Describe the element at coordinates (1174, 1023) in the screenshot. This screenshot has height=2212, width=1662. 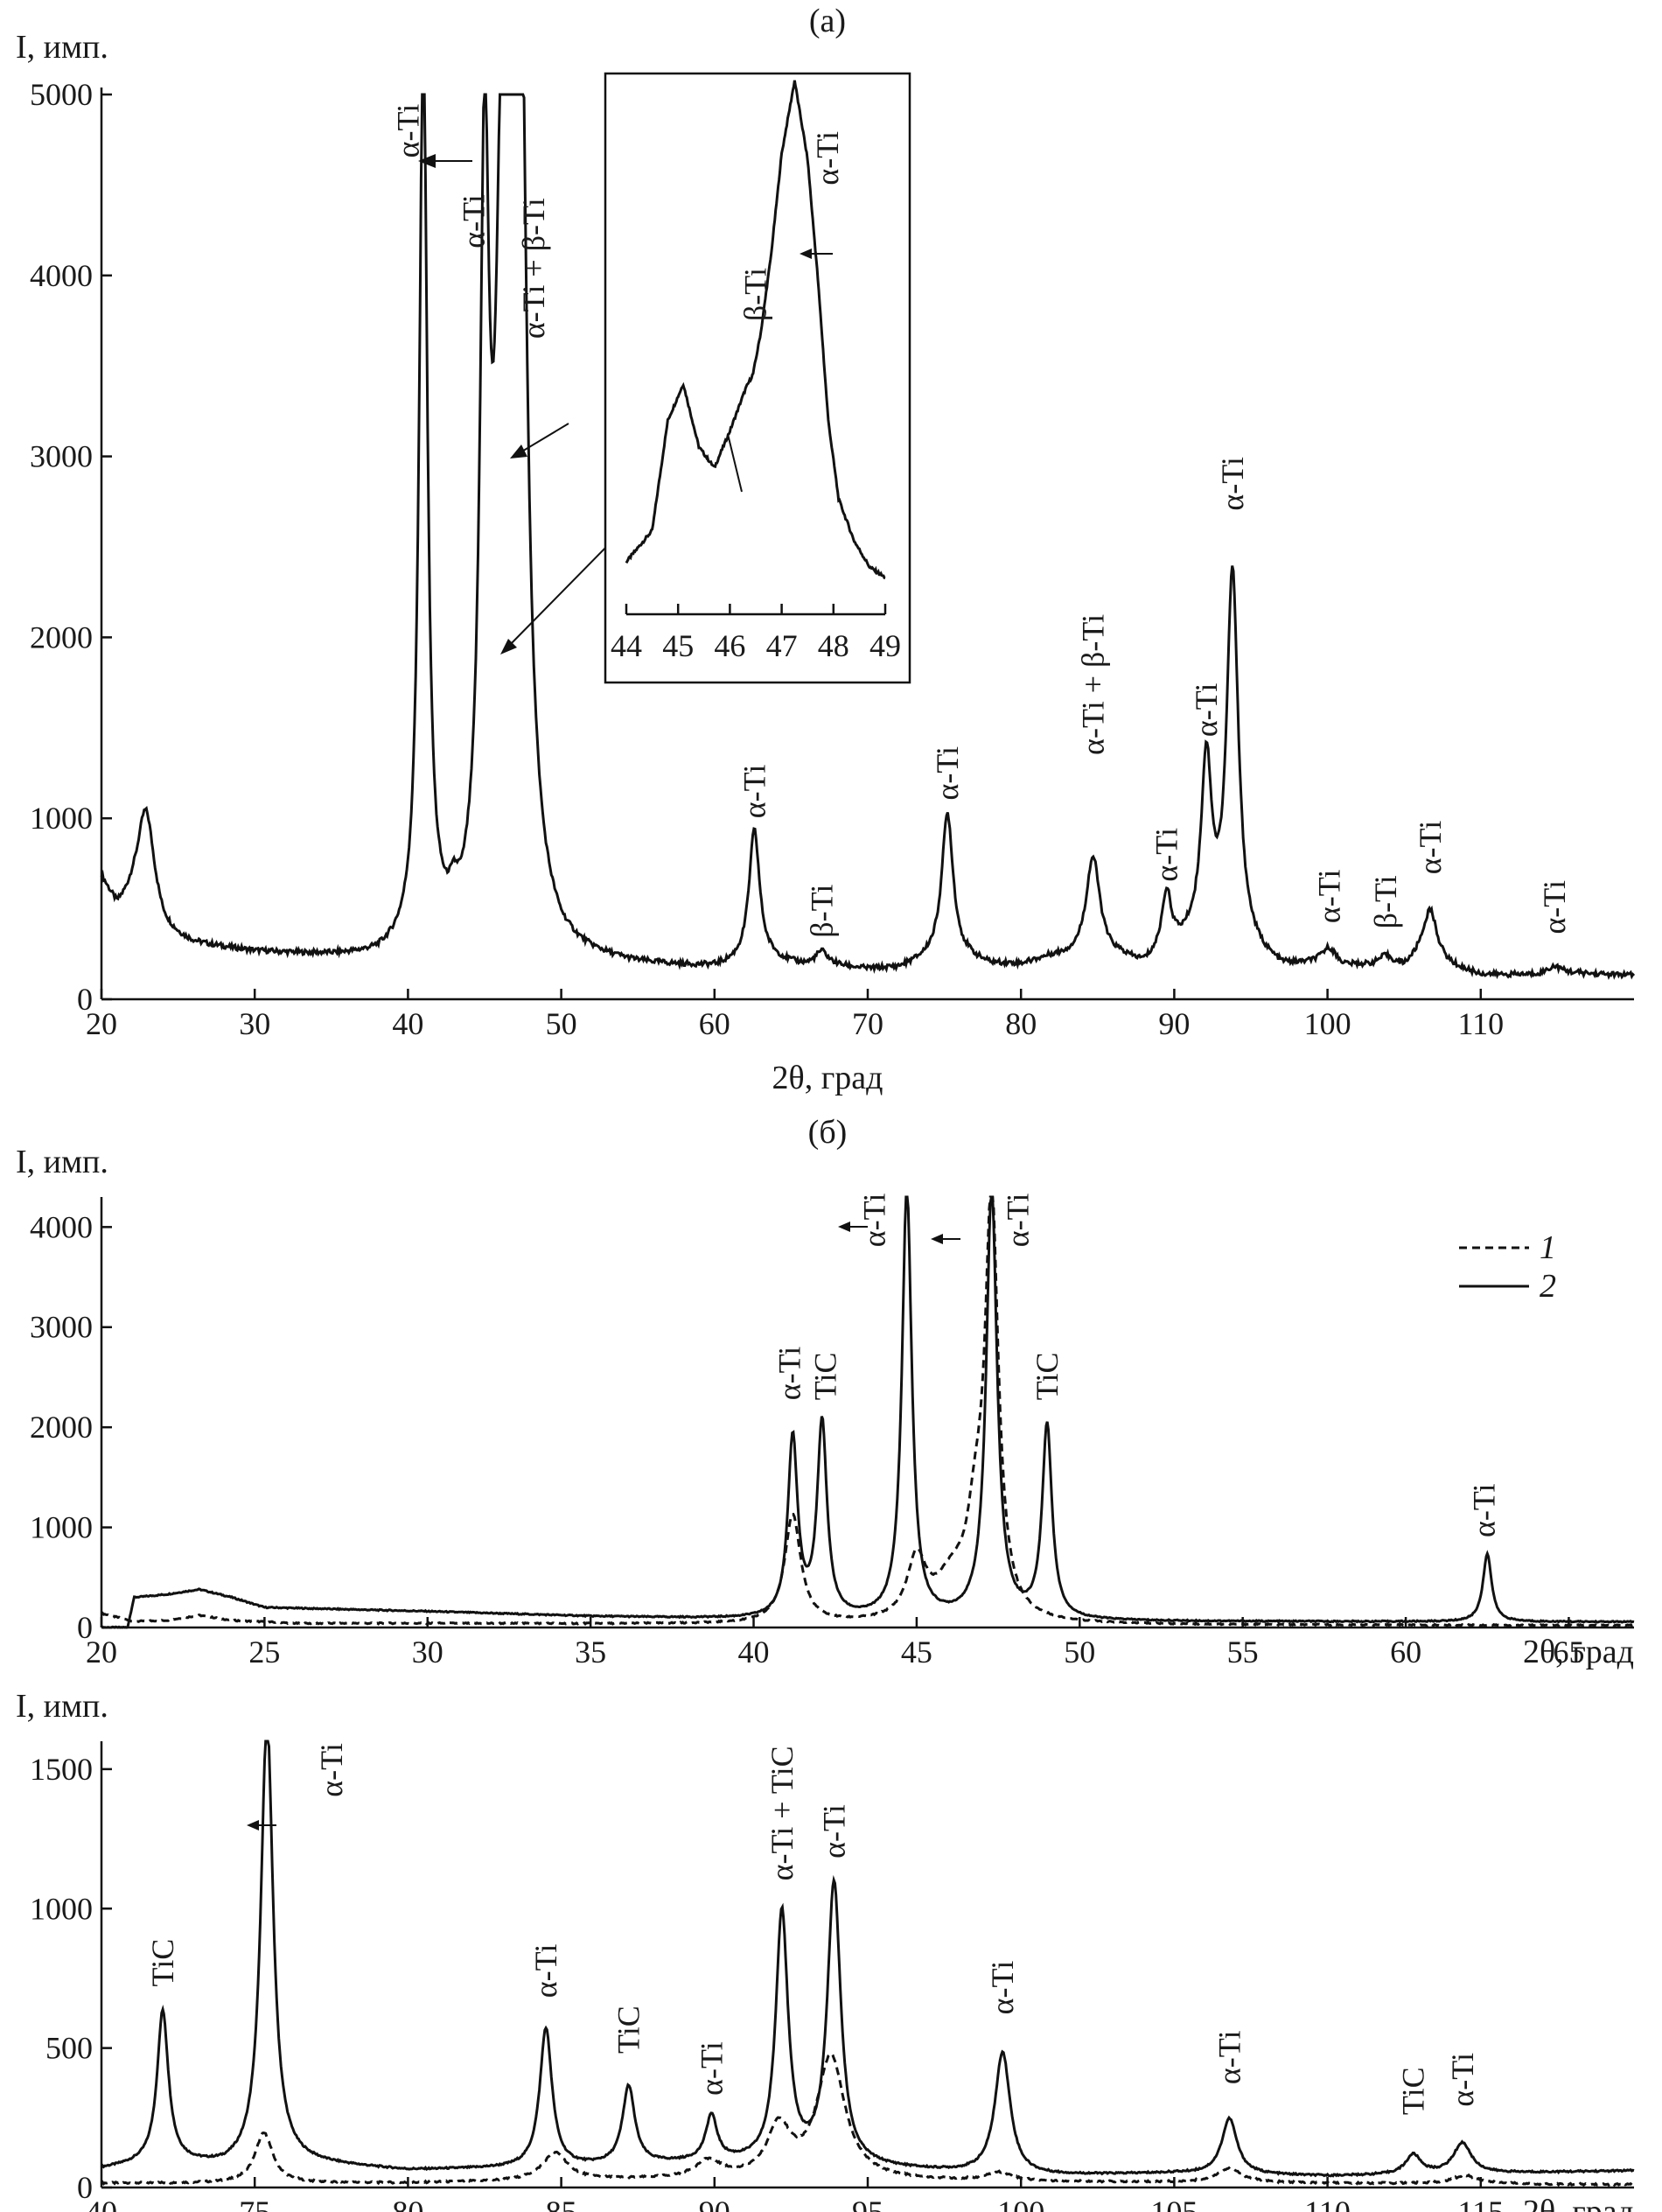
I see `x-tick-label: 90` at that location.